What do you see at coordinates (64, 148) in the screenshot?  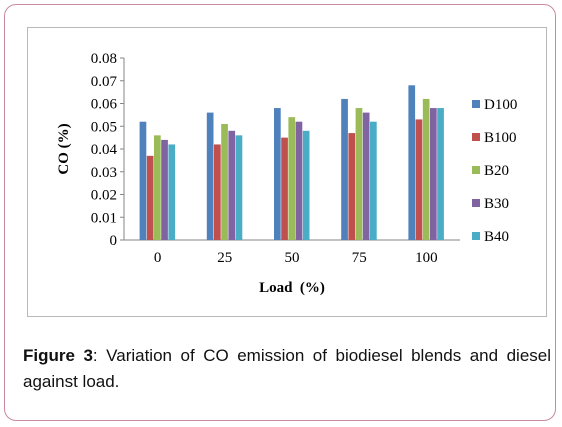 I see `y-axis-title: CO (%)` at bounding box center [64, 148].